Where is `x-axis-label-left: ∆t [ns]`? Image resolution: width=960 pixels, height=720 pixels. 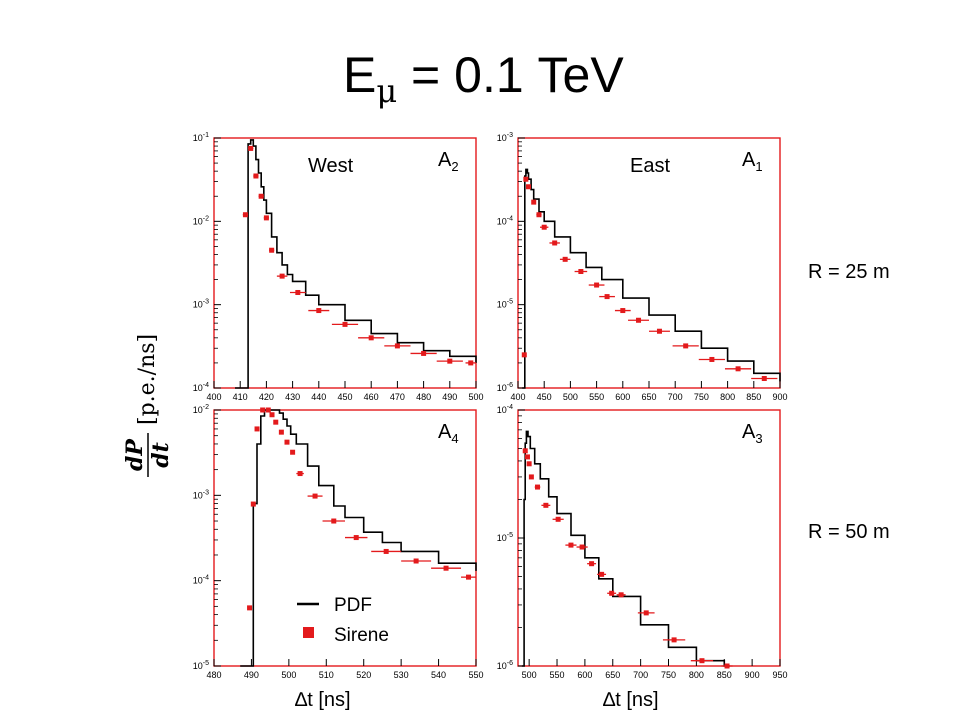 x-axis-label-left: ∆t [ns] is located at coordinates (323, 700).